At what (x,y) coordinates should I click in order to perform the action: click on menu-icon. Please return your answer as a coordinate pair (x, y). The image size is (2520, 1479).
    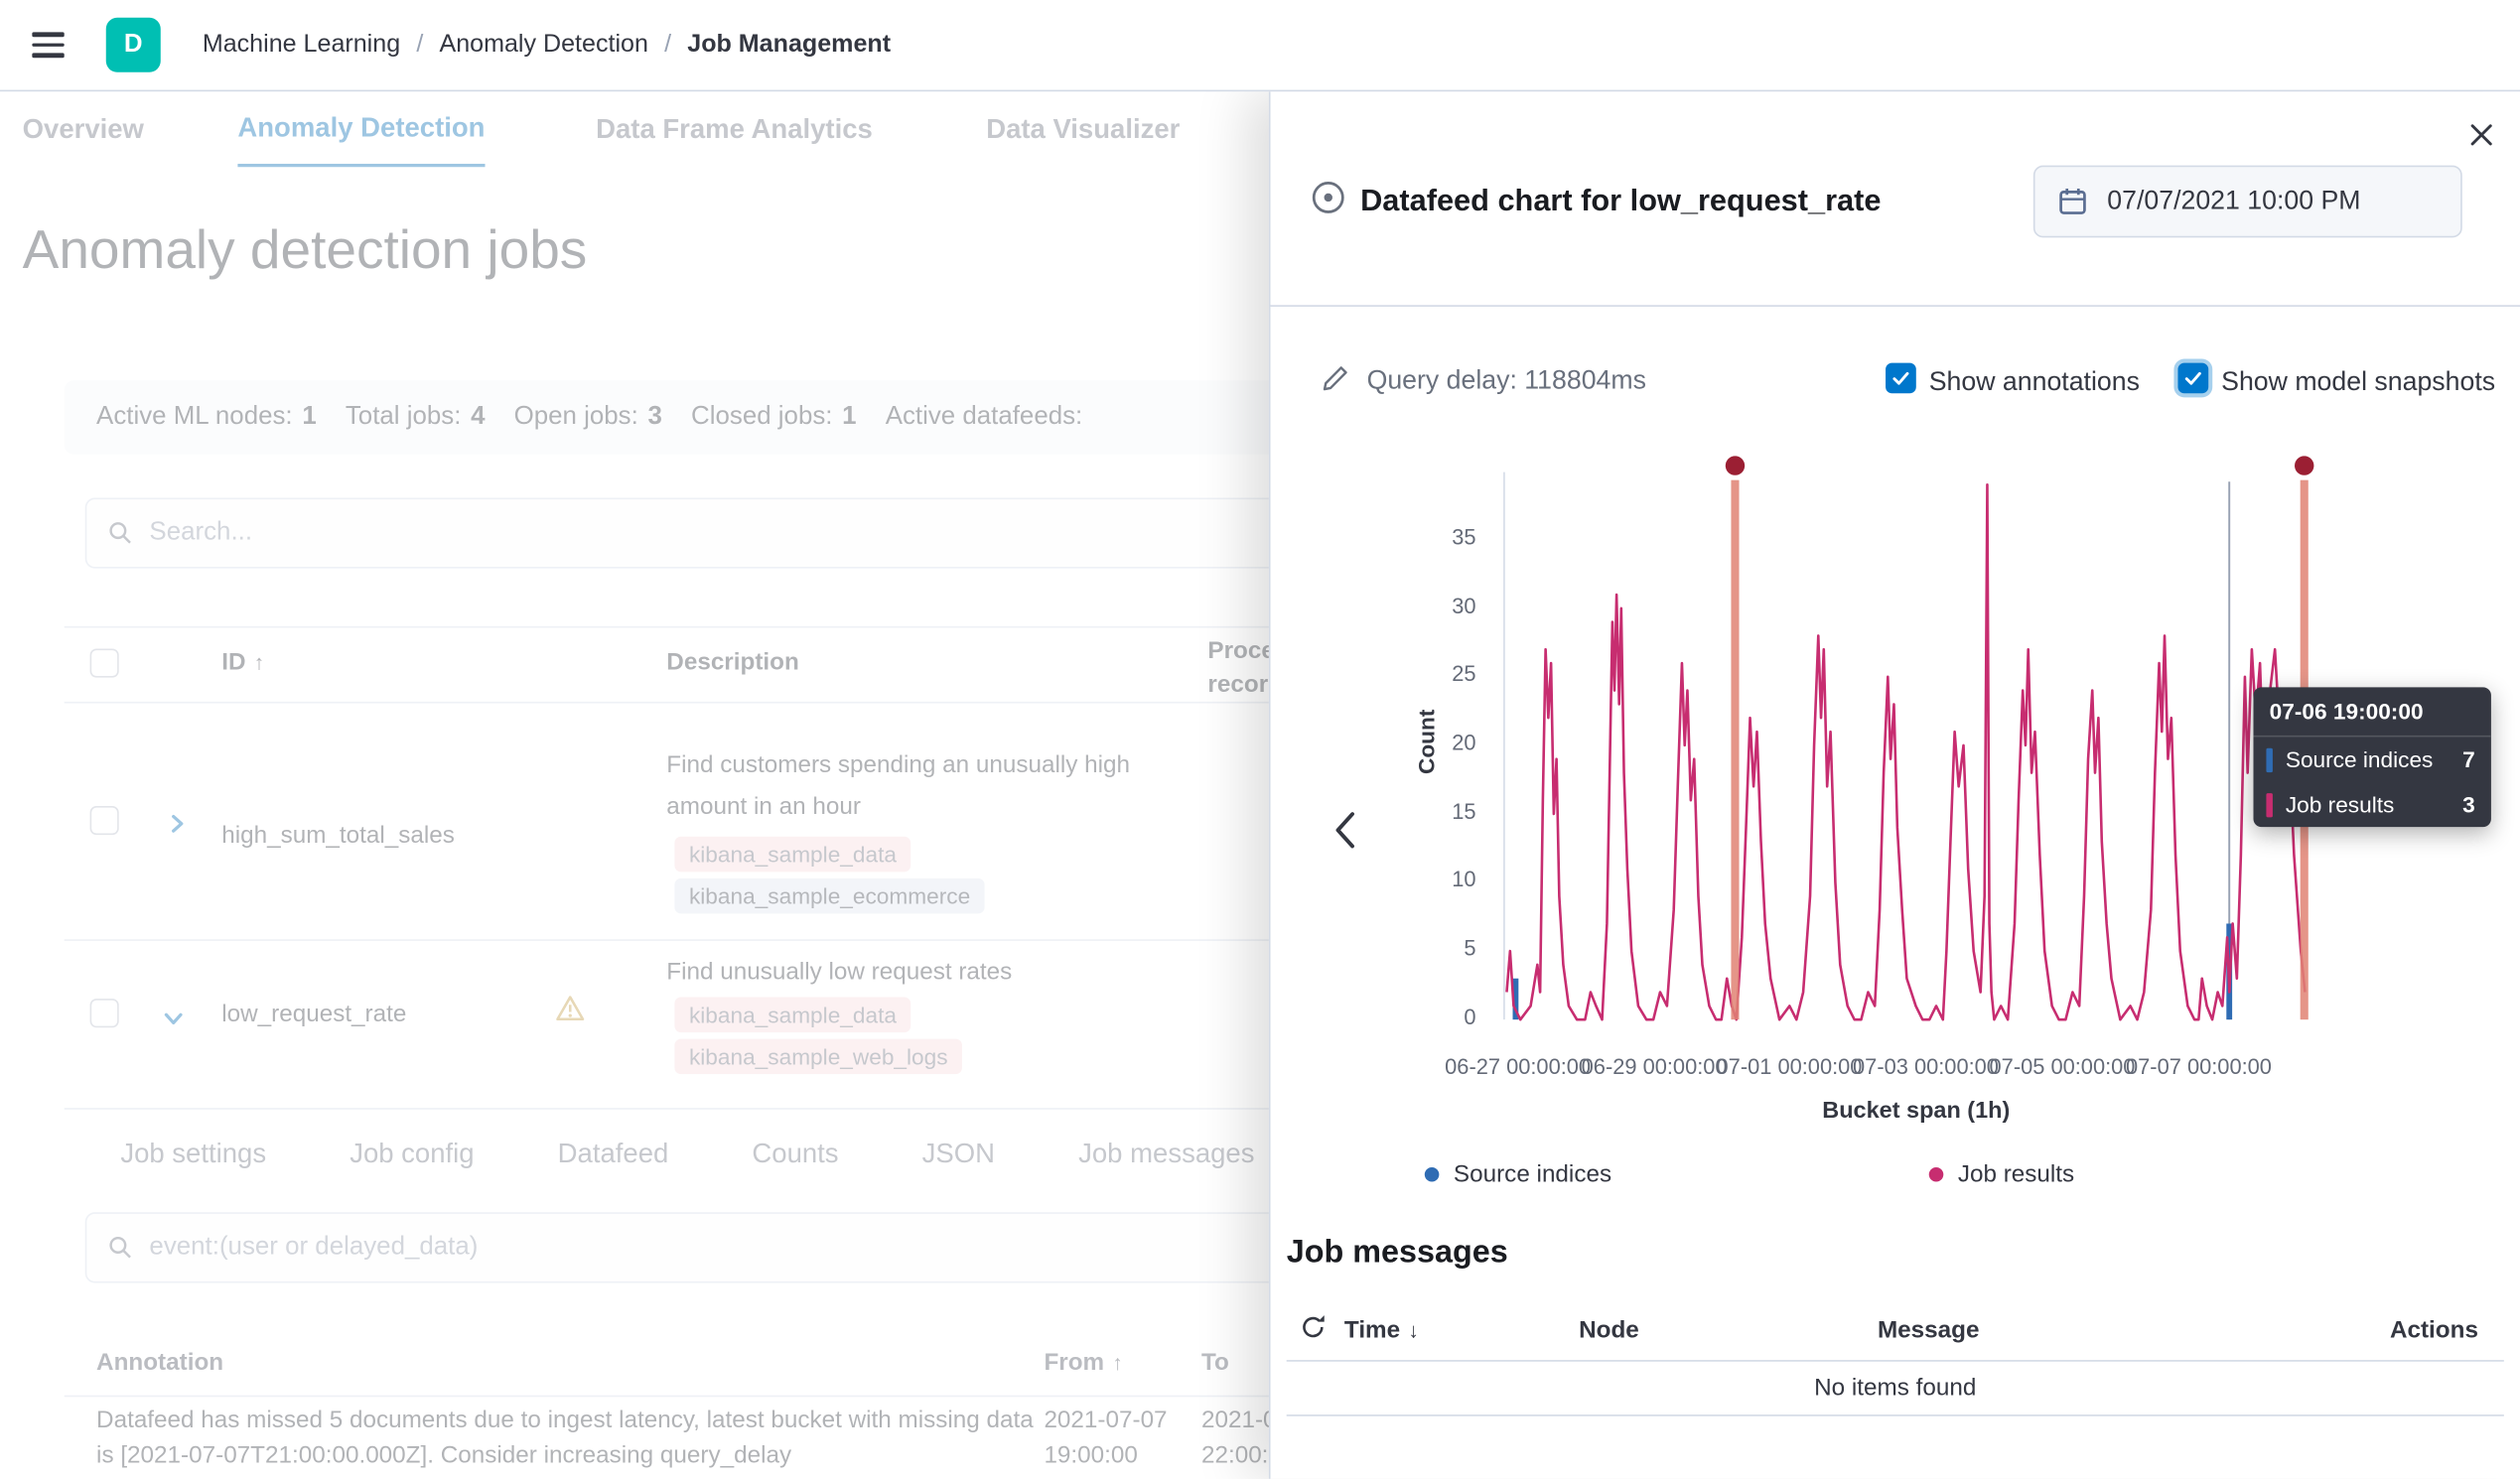
    Looking at the image, I should click on (47, 44).